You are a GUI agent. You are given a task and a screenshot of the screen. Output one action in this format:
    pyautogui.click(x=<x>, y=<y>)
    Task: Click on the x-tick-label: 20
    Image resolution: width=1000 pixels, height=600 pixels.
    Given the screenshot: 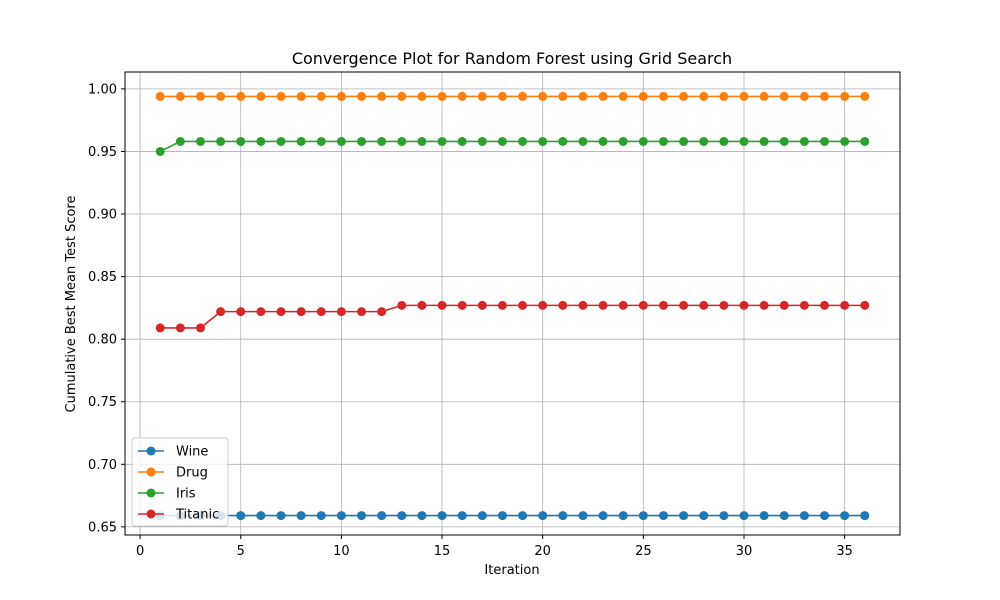 What is the action you would take?
    pyautogui.click(x=542, y=551)
    